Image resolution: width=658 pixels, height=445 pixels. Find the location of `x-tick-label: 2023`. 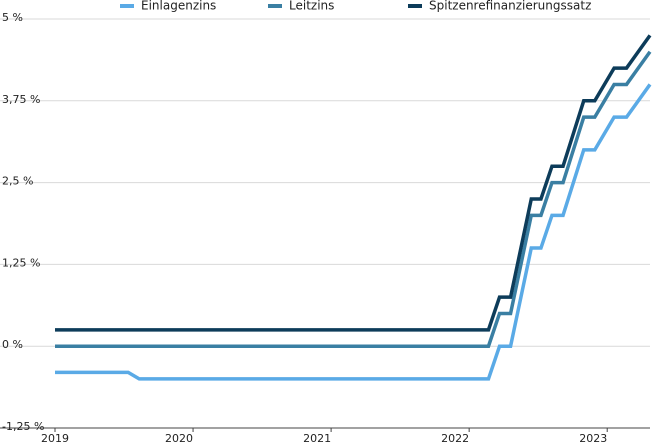

x-tick-label: 2023 is located at coordinates (593, 438).